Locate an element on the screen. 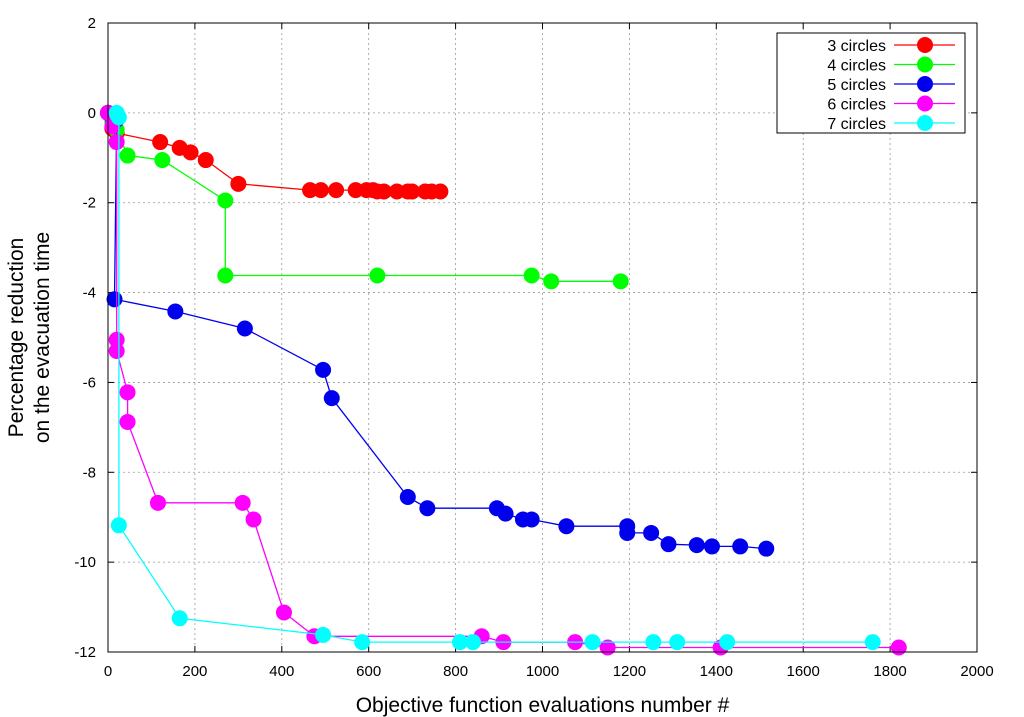  legend-item: 3 circles is located at coordinates (891, 46).